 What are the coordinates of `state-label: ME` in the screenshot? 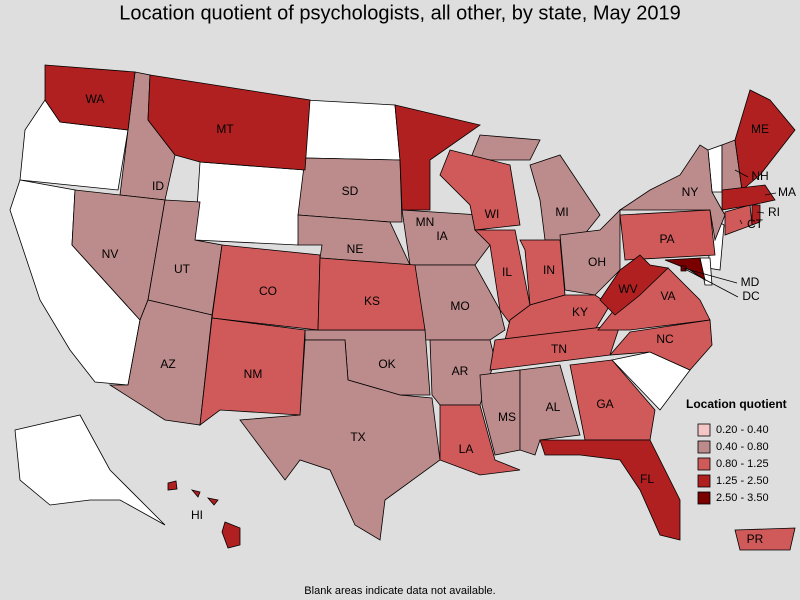 It's located at (760, 129).